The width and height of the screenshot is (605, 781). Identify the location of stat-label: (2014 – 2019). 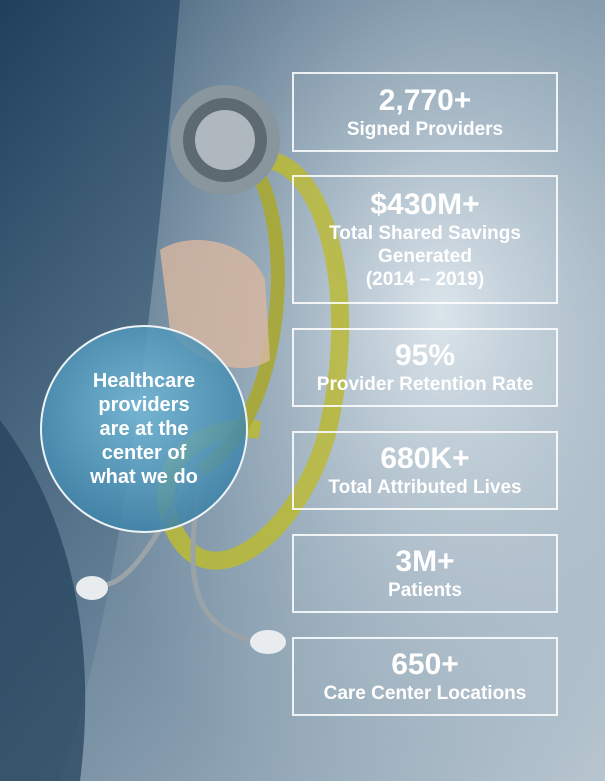
(425, 279).